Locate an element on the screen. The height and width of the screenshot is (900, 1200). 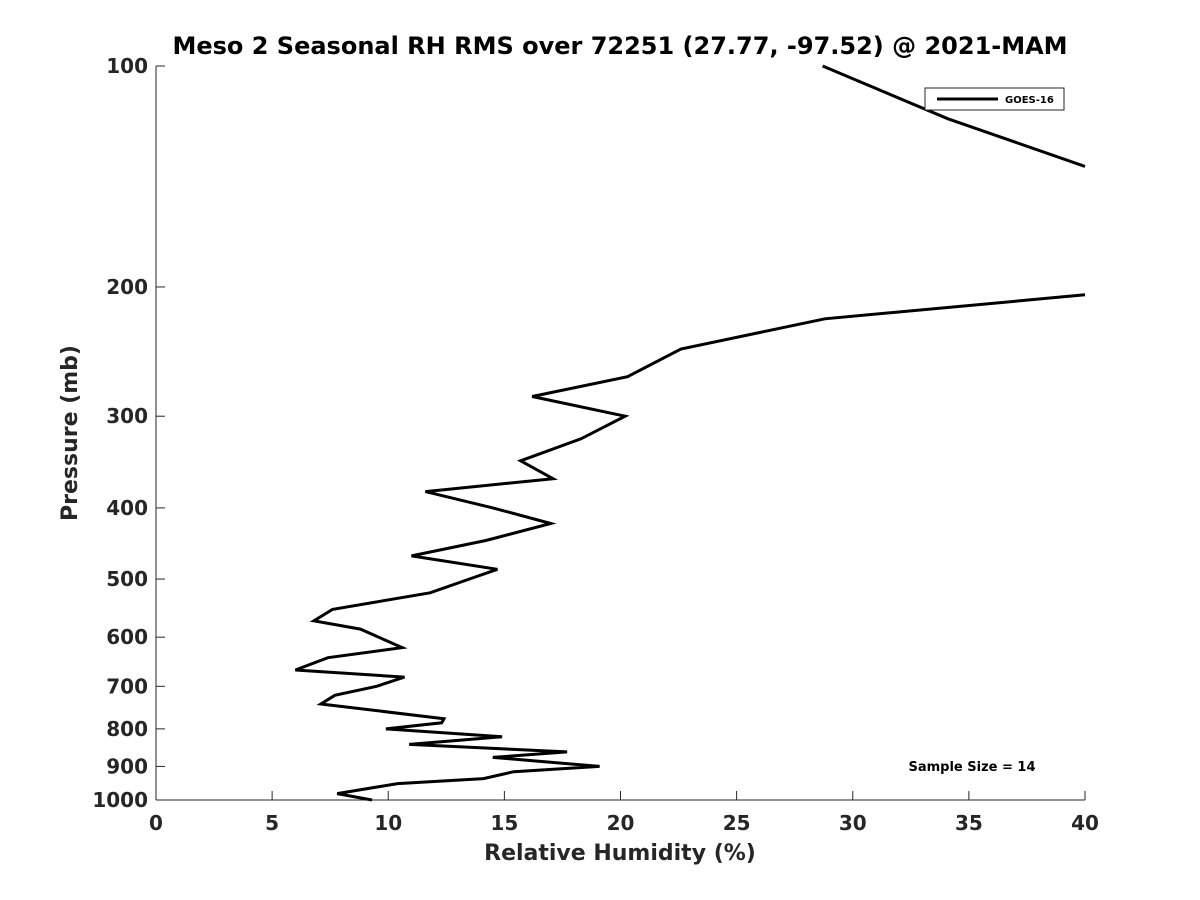
y-tick-label: 100 is located at coordinates (127, 66).